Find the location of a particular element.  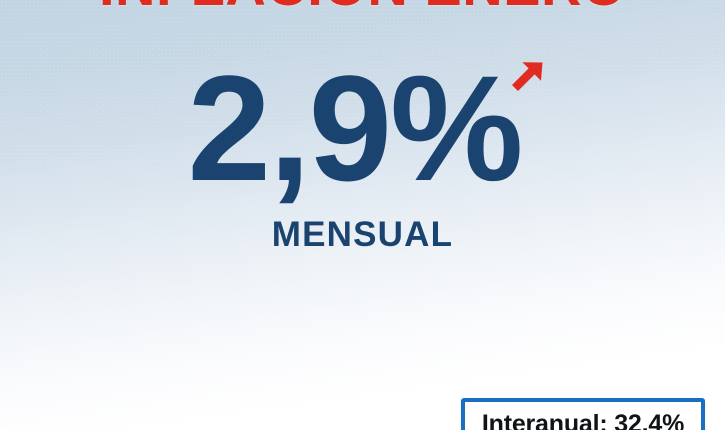

arrow-up-right-icon is located at coordinates (527, 78).